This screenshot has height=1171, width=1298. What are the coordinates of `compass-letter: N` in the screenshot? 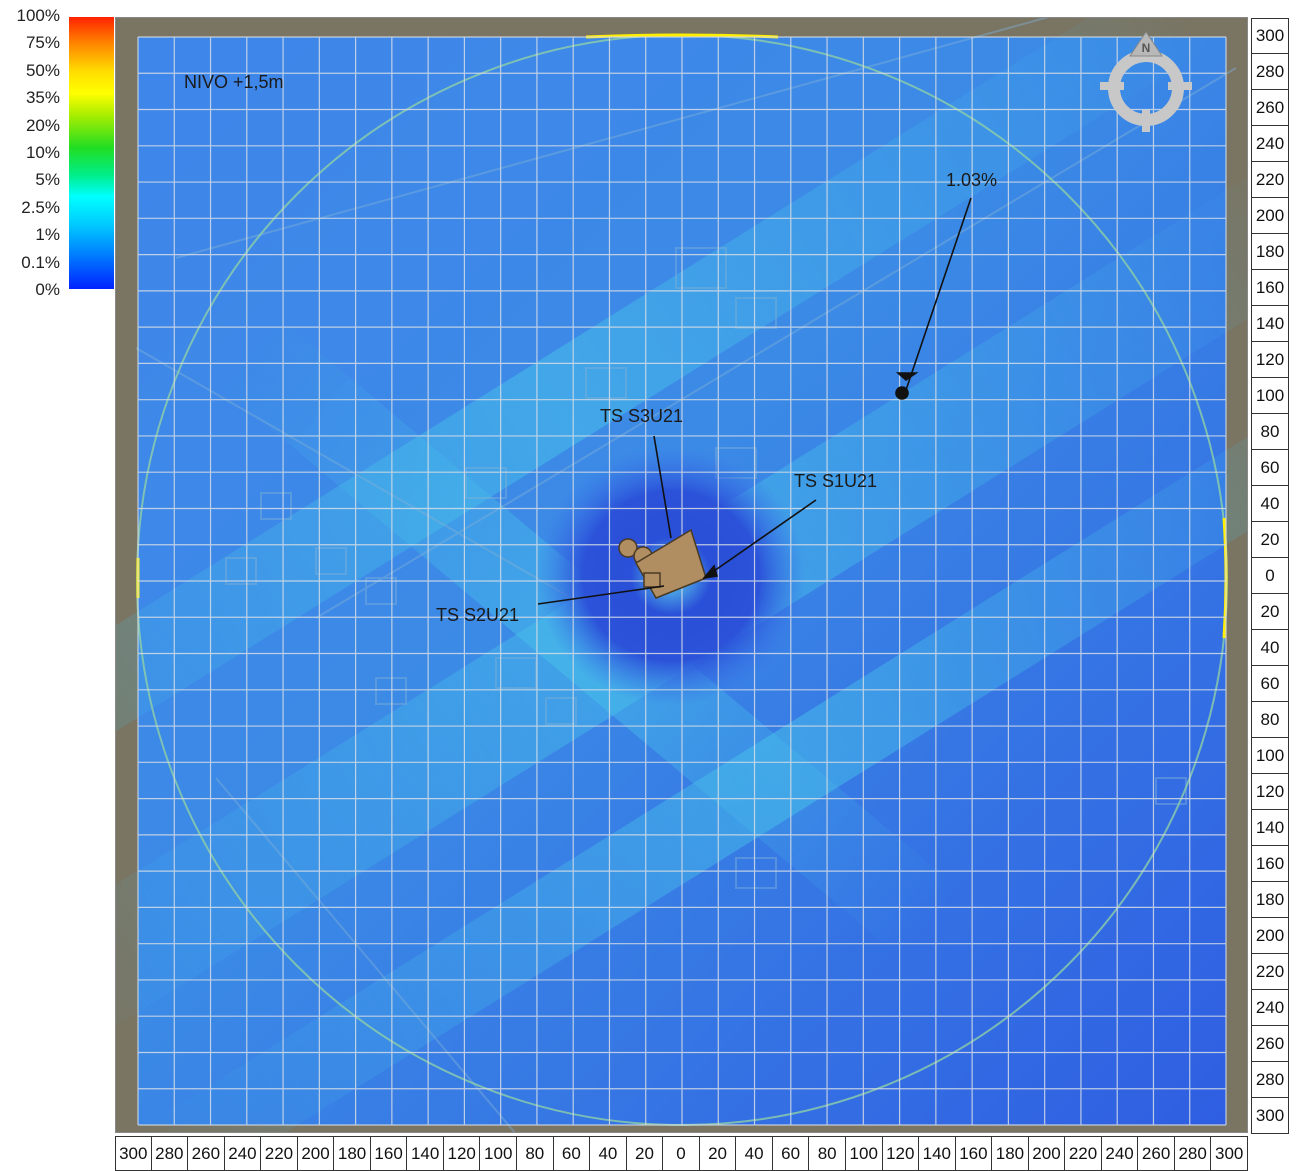 It's located at (1146, 48).